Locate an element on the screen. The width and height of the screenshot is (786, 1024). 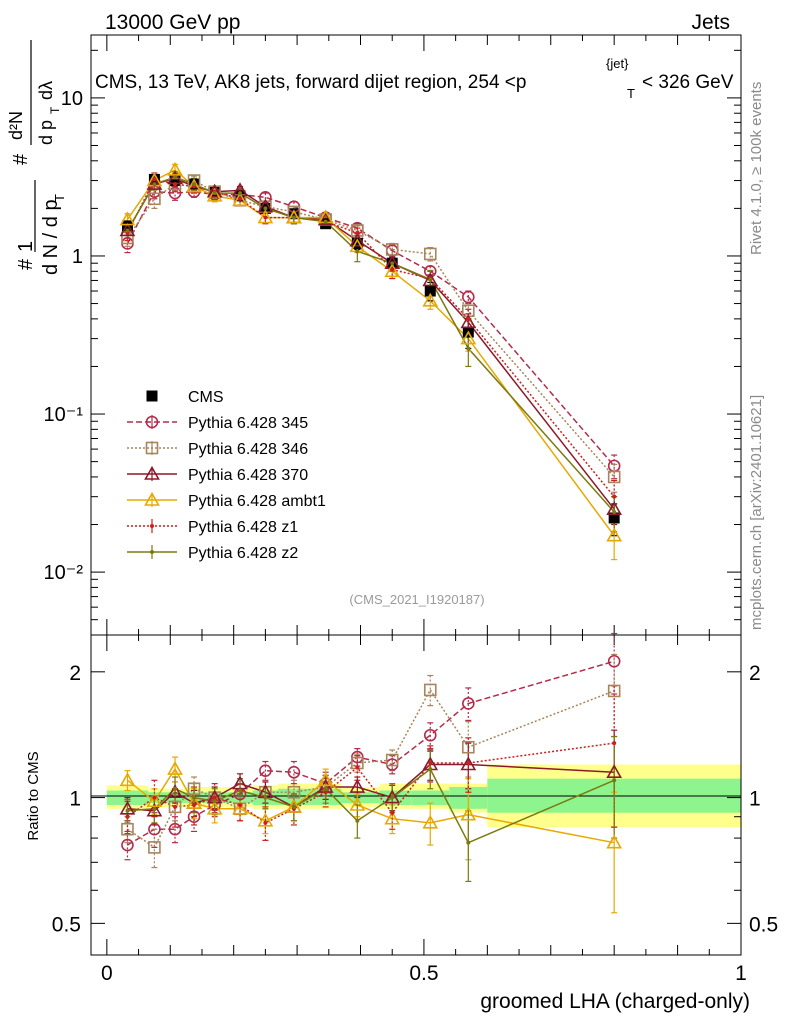
ylabel-dpt-dlambda: d p is located at coordinates (46, 132).